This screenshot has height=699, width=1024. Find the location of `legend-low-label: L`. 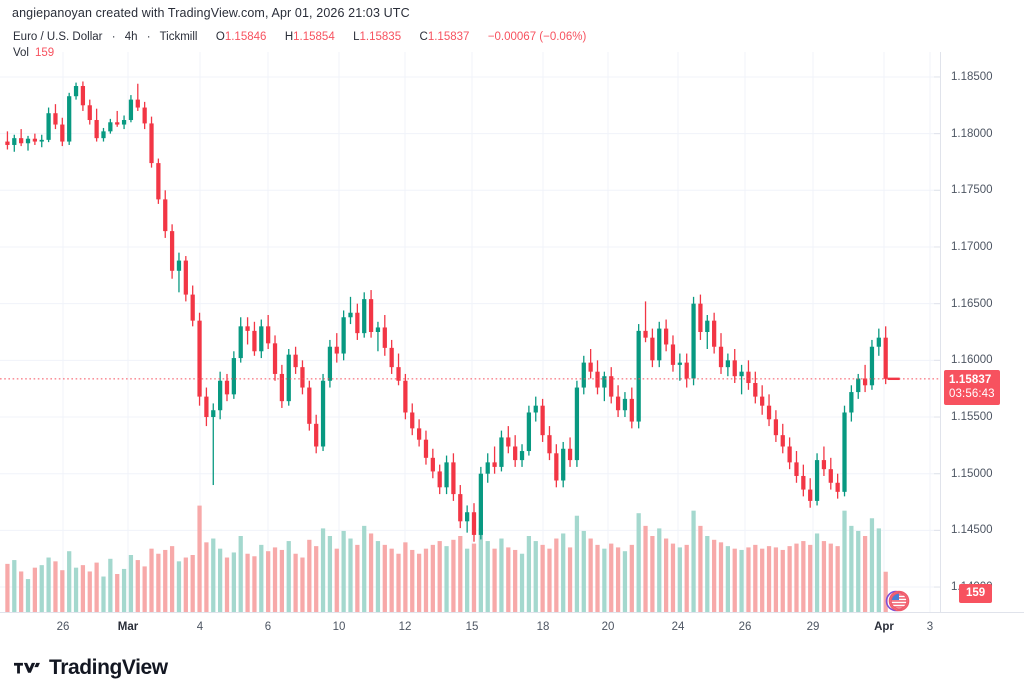

legend-low-label: L is located at coordinates (356, 37).